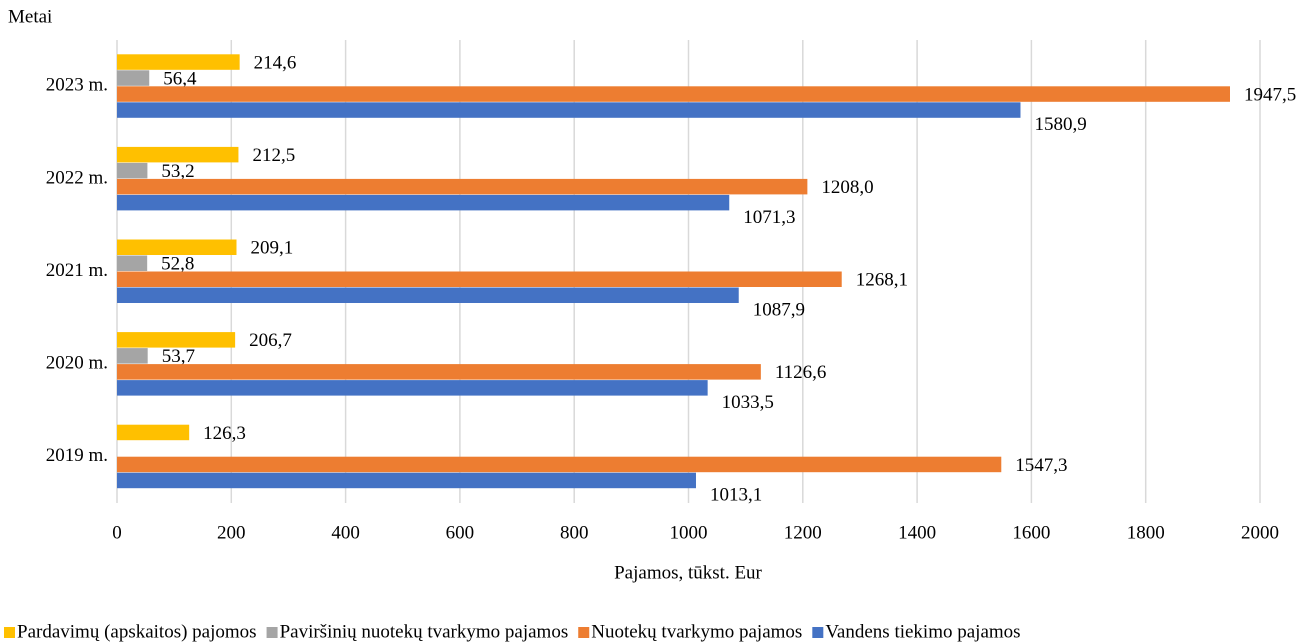 This screenshot has height=644, width=1307. Describe the element at coordinates (77, 270) in the screenshot. I see `y-tick-label: 2021 m.` at that location.